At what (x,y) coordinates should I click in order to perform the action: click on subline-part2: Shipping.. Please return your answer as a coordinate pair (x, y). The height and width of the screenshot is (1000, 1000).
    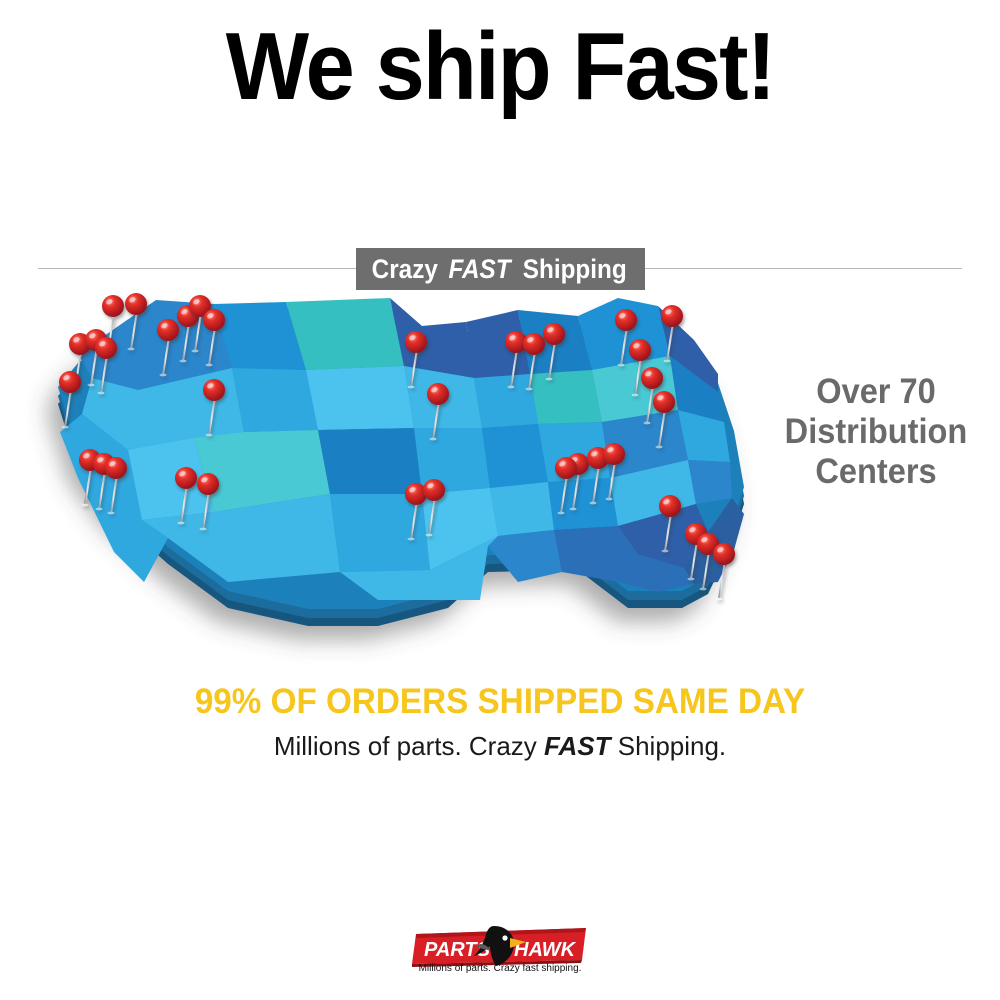
    Looking at the image, I should click on (672, 746).